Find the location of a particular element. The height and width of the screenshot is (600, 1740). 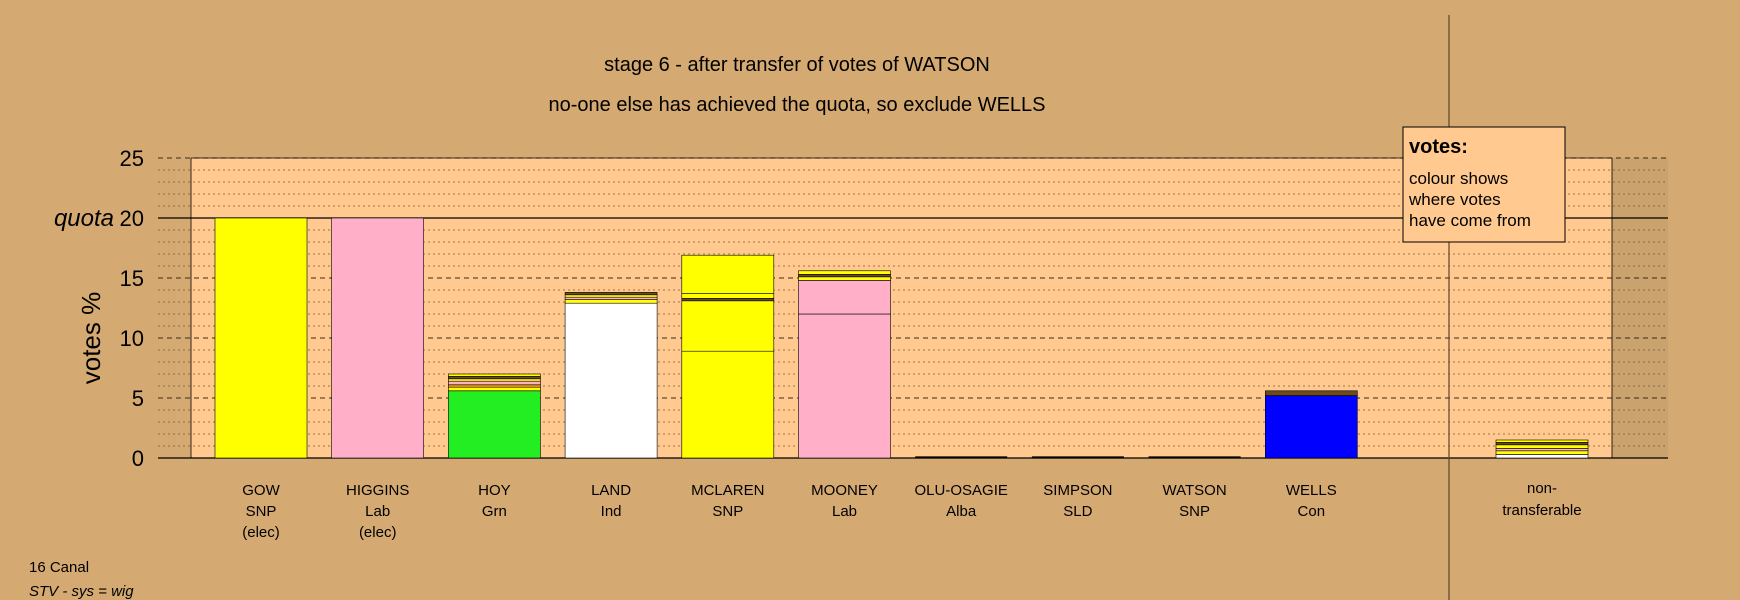

candidate-label: LAND is located at coordinates (611, 490).